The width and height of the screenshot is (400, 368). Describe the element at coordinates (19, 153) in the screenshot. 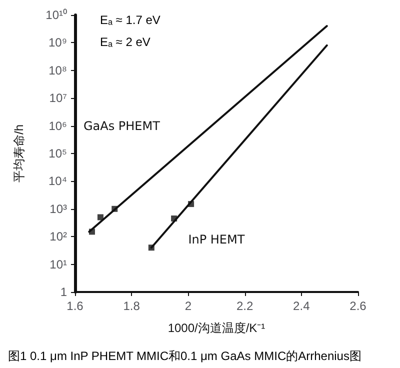

I see `y-axis-title: 平均寿命/h` at that location.